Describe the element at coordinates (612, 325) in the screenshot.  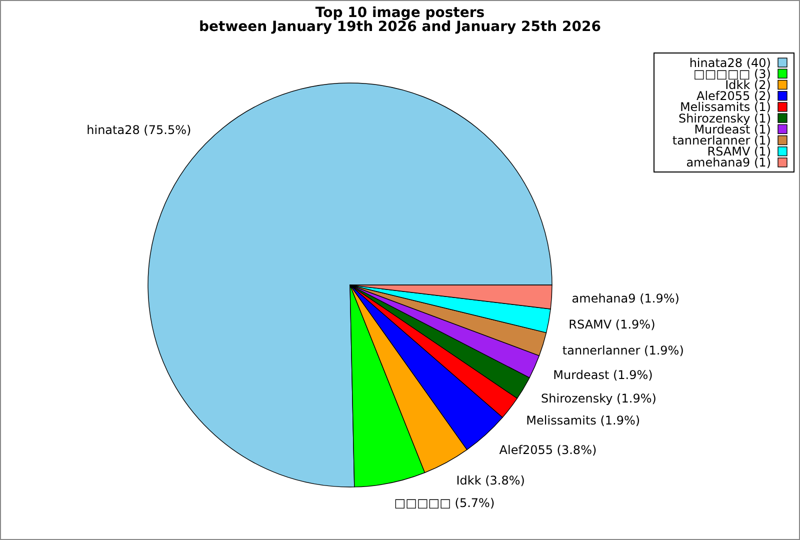
I see `data-label: RSAMV (1.9%)` at that location.